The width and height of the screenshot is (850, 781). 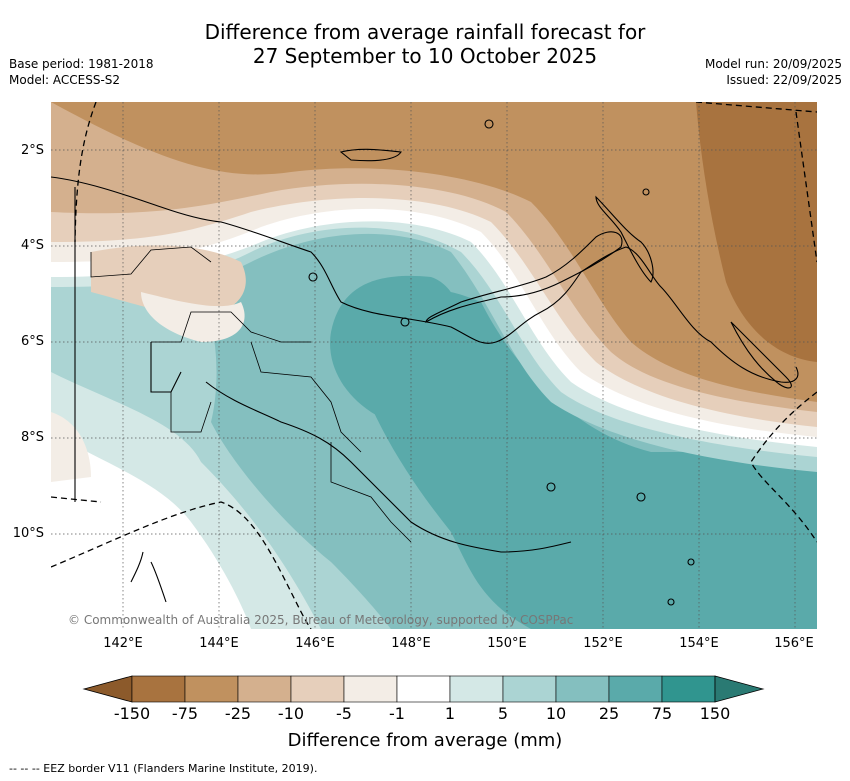 I want to click on colorbar, so click(x=423, y=689).